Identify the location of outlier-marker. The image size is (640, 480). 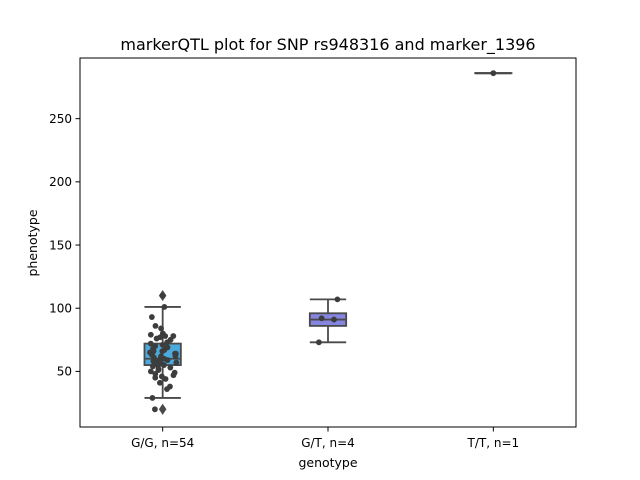
(162, 409).